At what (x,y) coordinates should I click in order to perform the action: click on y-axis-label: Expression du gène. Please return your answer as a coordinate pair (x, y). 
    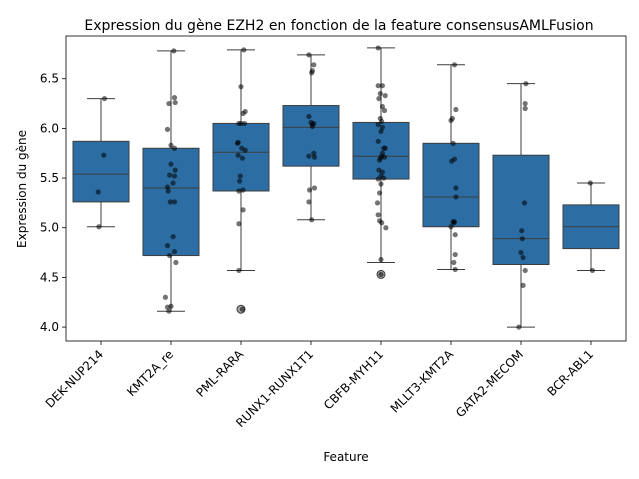
    Looking at the image, I should click on (22, 189).